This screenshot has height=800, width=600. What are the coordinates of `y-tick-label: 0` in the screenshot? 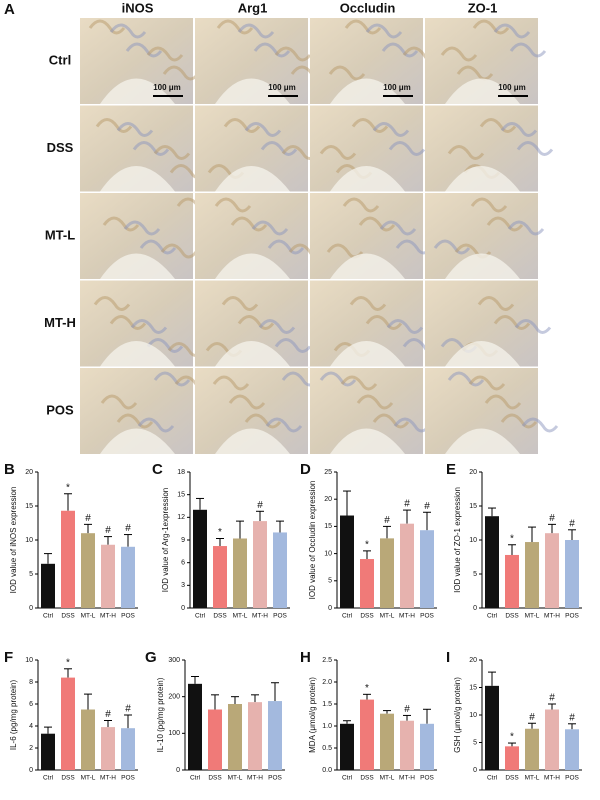 It's located at (31, 770).